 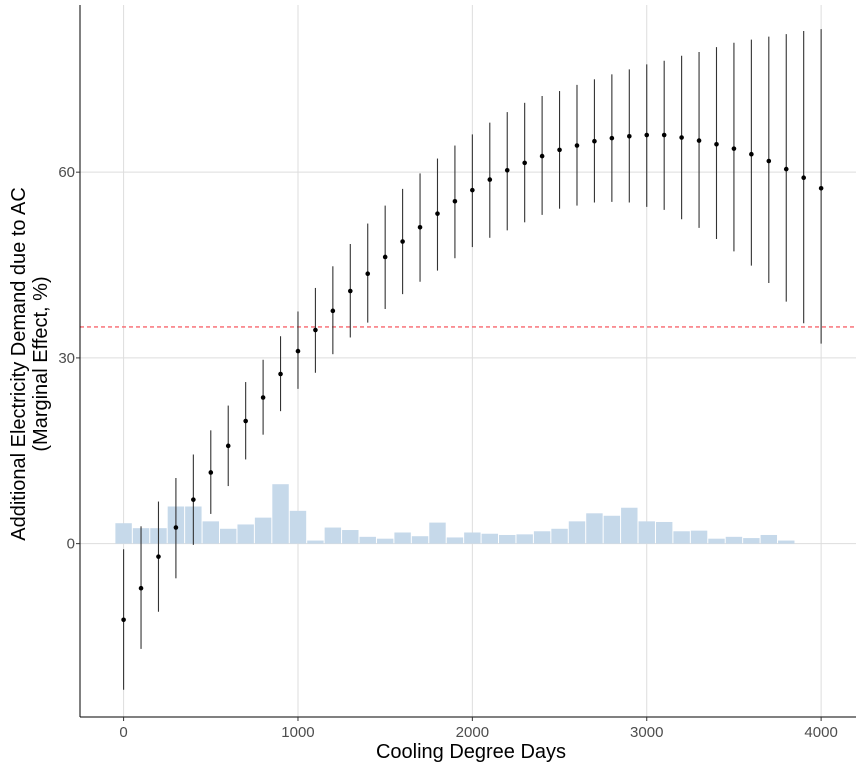 I want to click on x-tick-label: 0, so click(x=123, y=732).